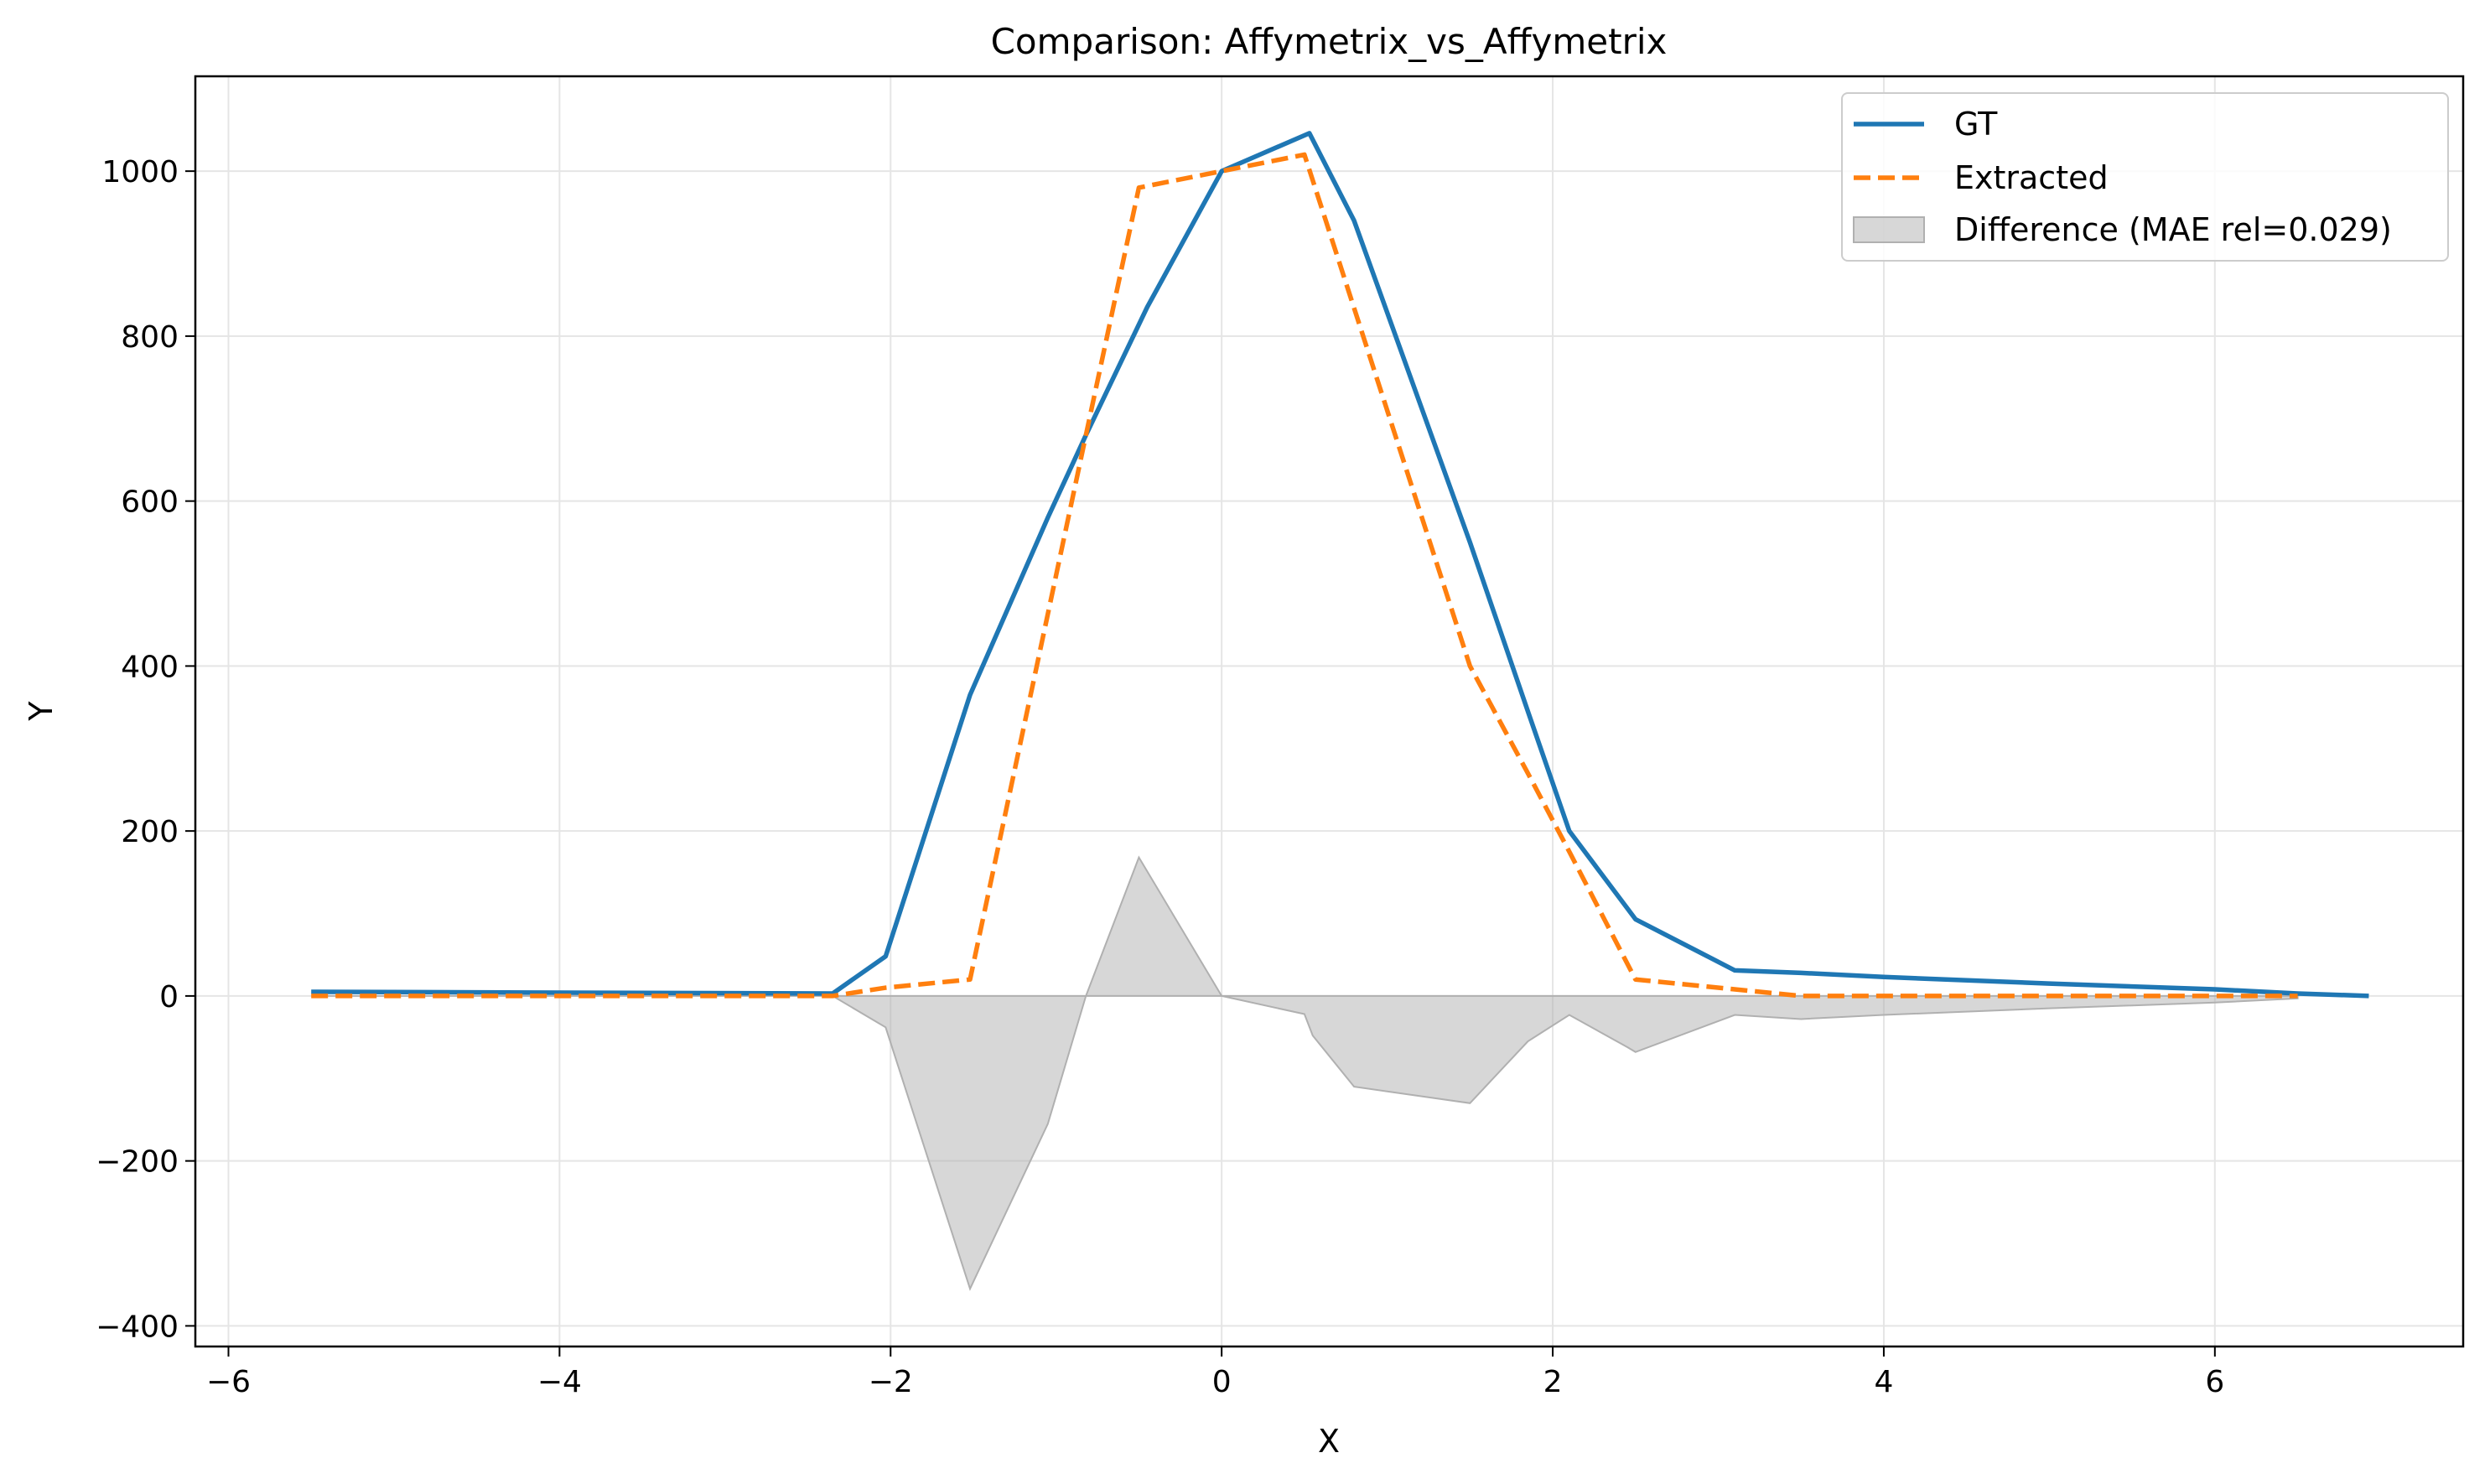  Describe the element at coordinates (150, 667) in the screenshot. I see `y-tick-label: 400` at that location.